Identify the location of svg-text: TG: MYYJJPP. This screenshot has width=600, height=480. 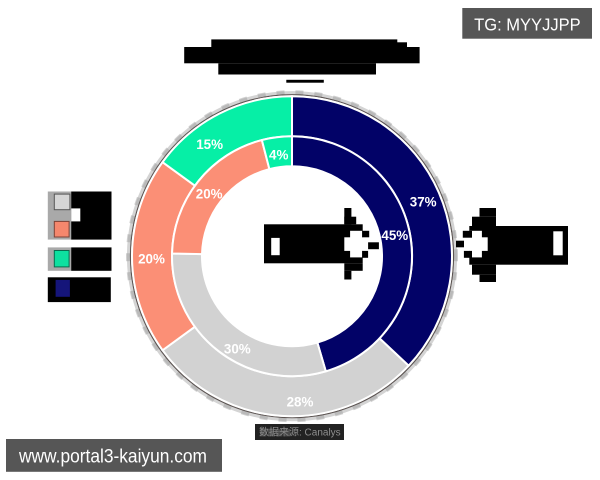
(527, 25).